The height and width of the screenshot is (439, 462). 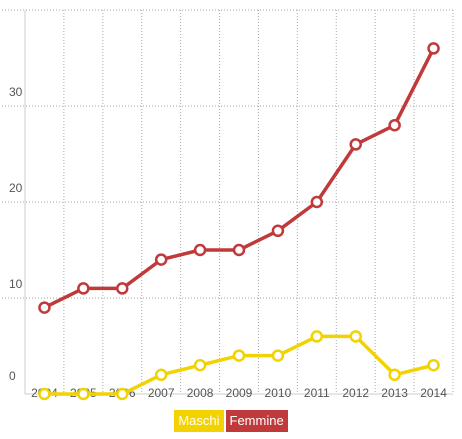 I want to click on x-tick-label: 2013, so click(x=394, y=393).